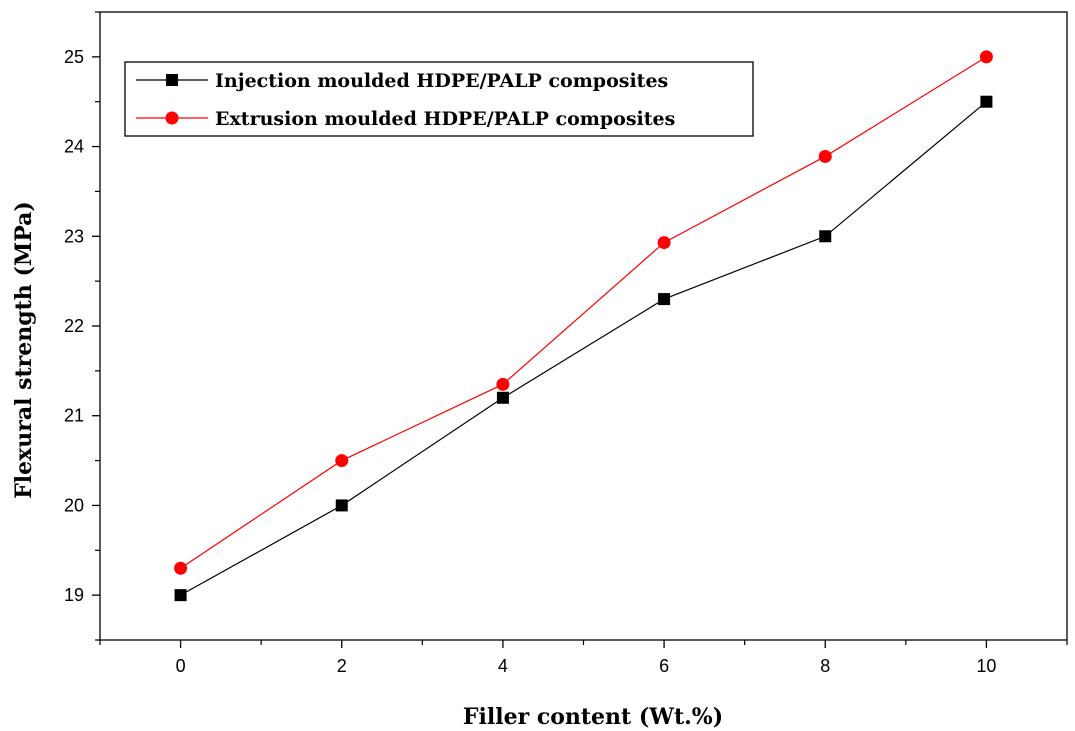 Image resolution: width=1075 pixels, height=731 pixels. Describe the element at coordinates (24, 350) in the screenshot. I see `y-axis-title: Flexural strength (MPa)` at that location.